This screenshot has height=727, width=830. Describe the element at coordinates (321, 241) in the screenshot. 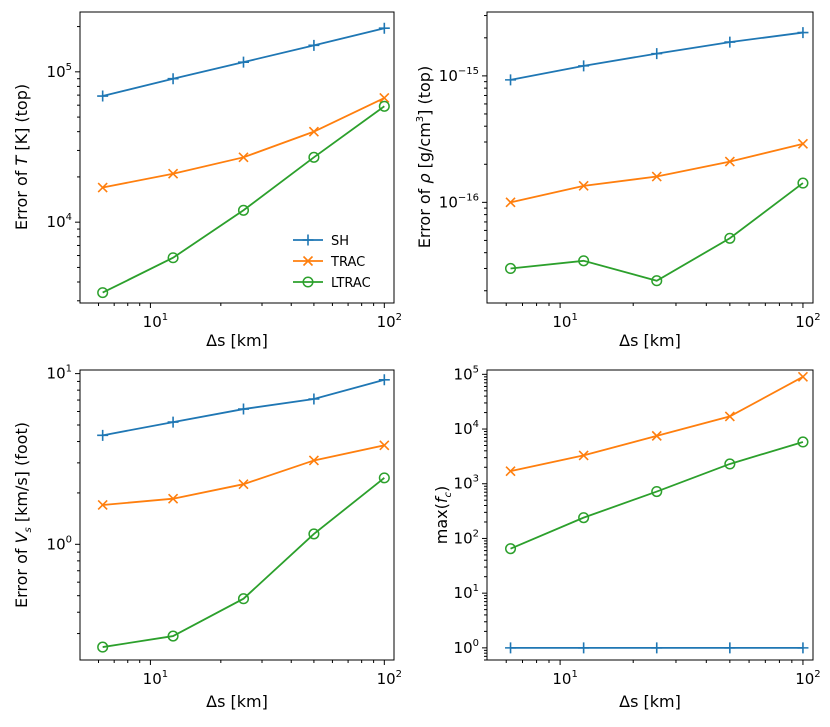

I see `legend-entry-sh: SH` at that location.